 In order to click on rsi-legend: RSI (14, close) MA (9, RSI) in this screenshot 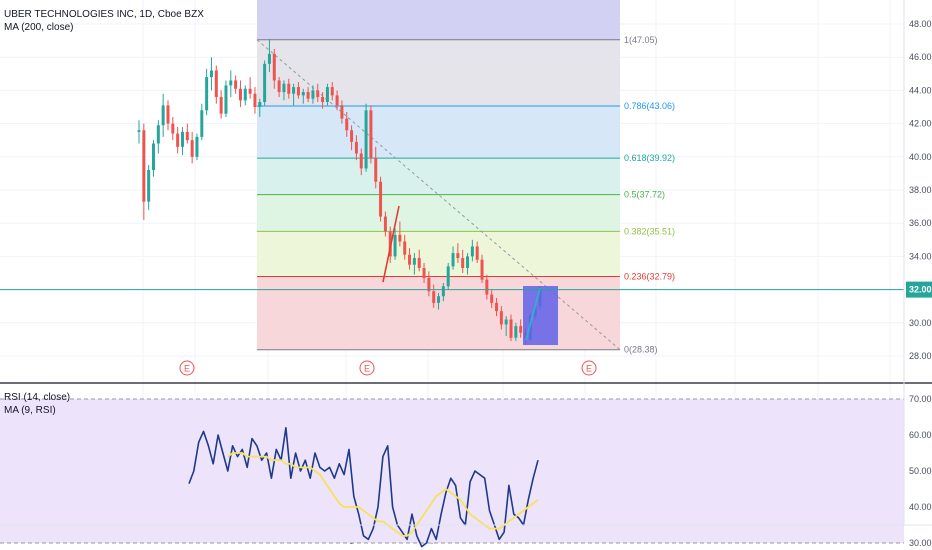, I will do `click(37, 405)`.